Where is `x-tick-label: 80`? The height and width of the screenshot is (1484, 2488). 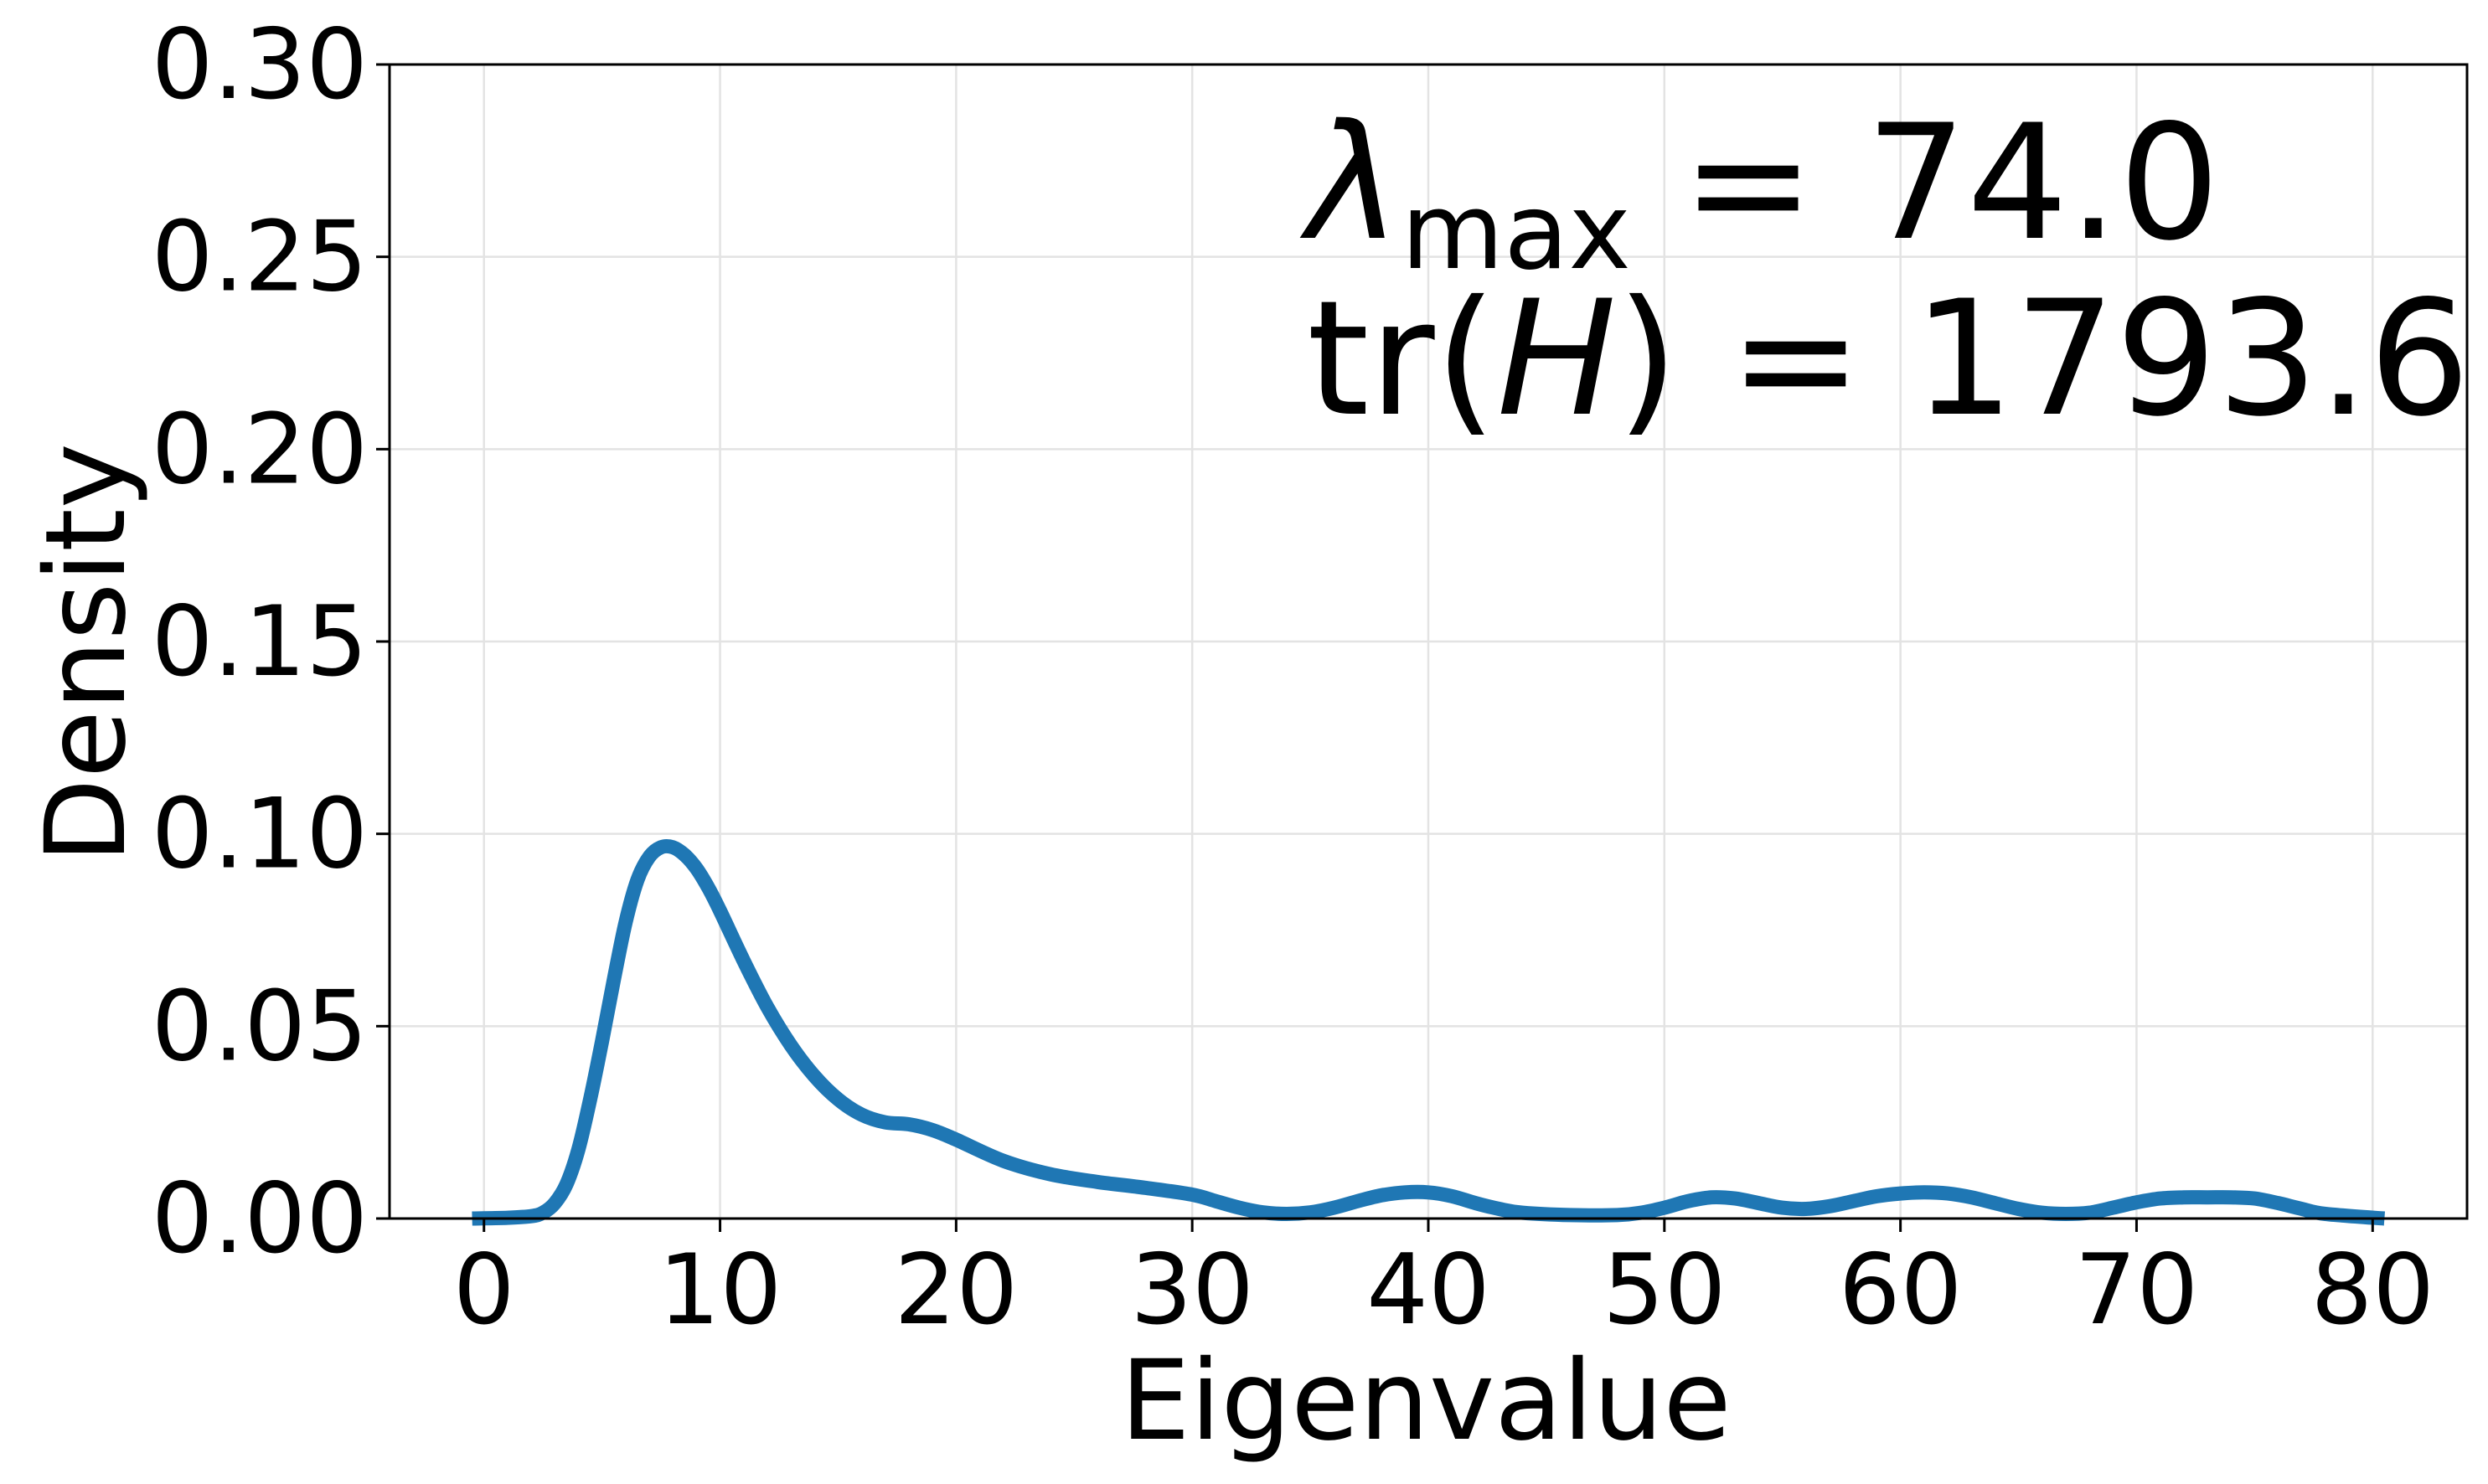 x-tick-label: 80 is located at coordinates (2372, 1290).